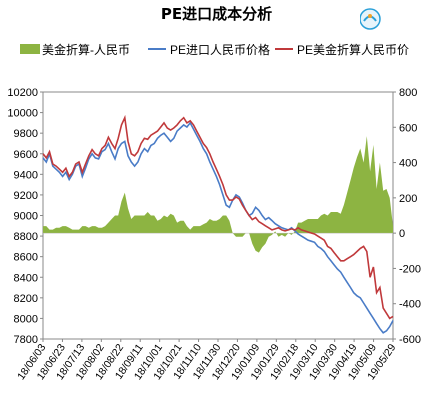 The height and width of the screenshot is (419, 433). Describe the element at coordinates (26, 258) in the screenshot. I see `y-left-tick-label: 8600` at that location.